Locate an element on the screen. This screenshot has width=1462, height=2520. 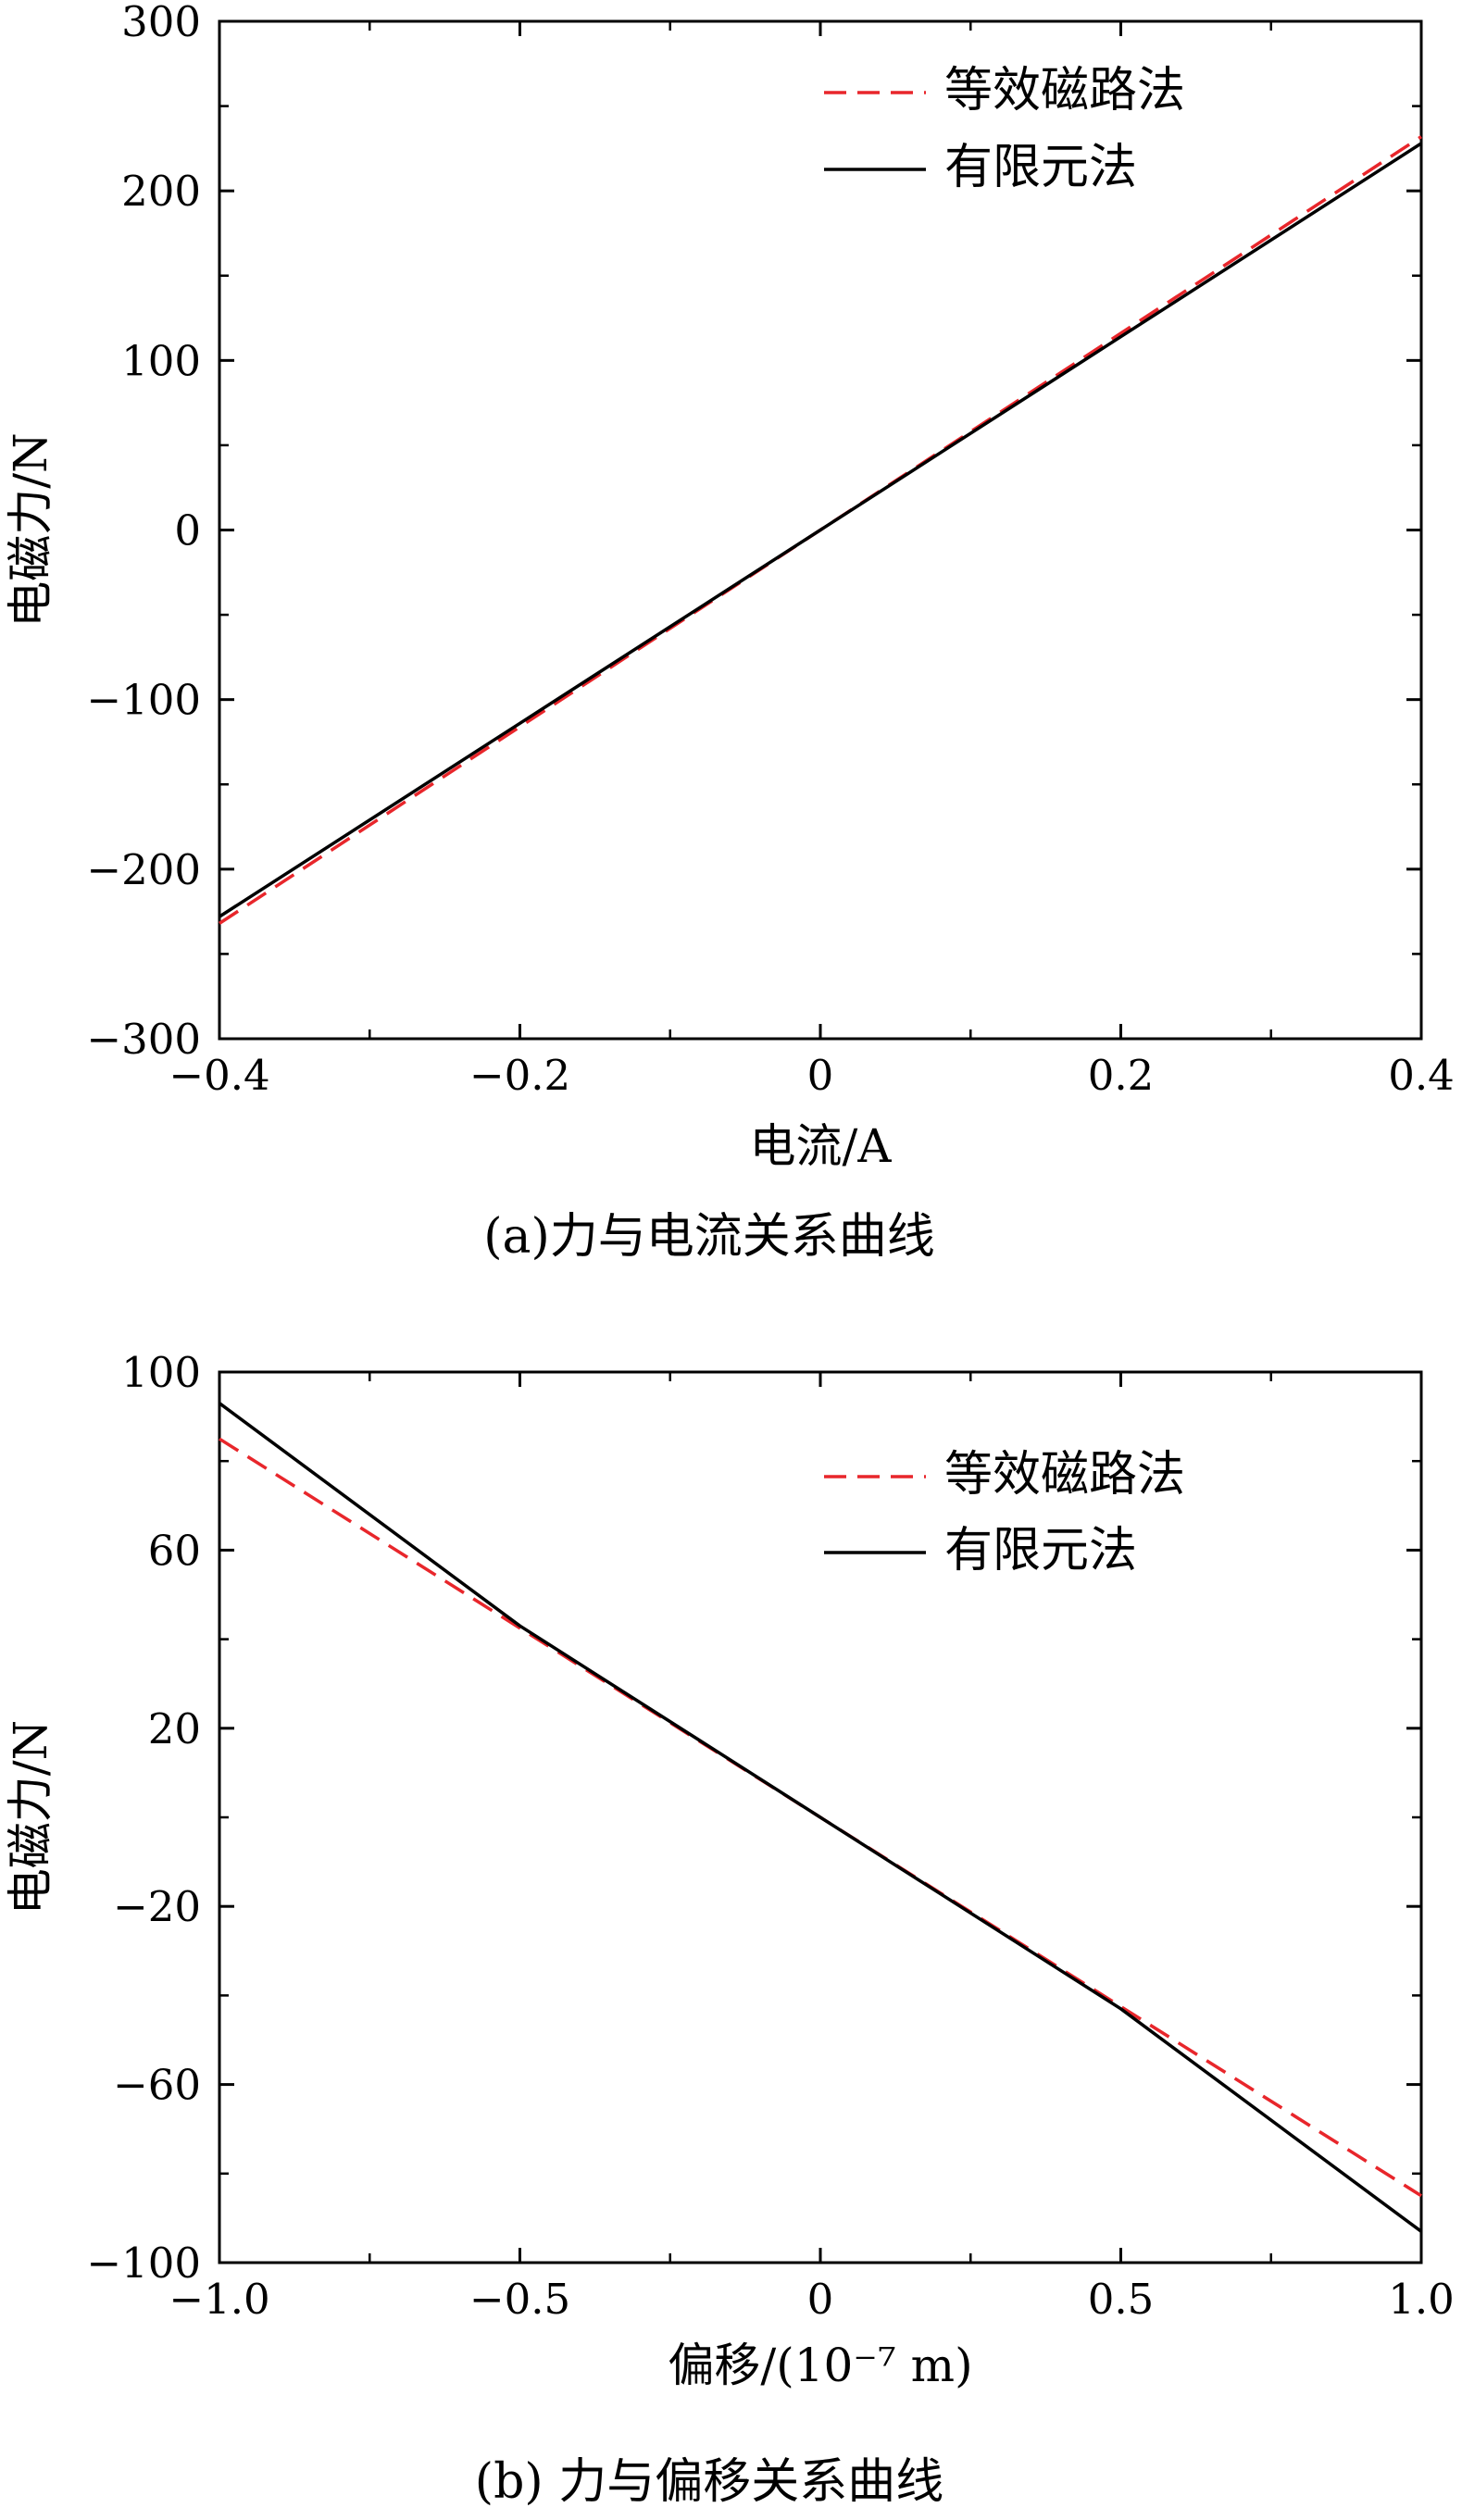
y-tick-label: −300 is located at coordinates (143, 1039).